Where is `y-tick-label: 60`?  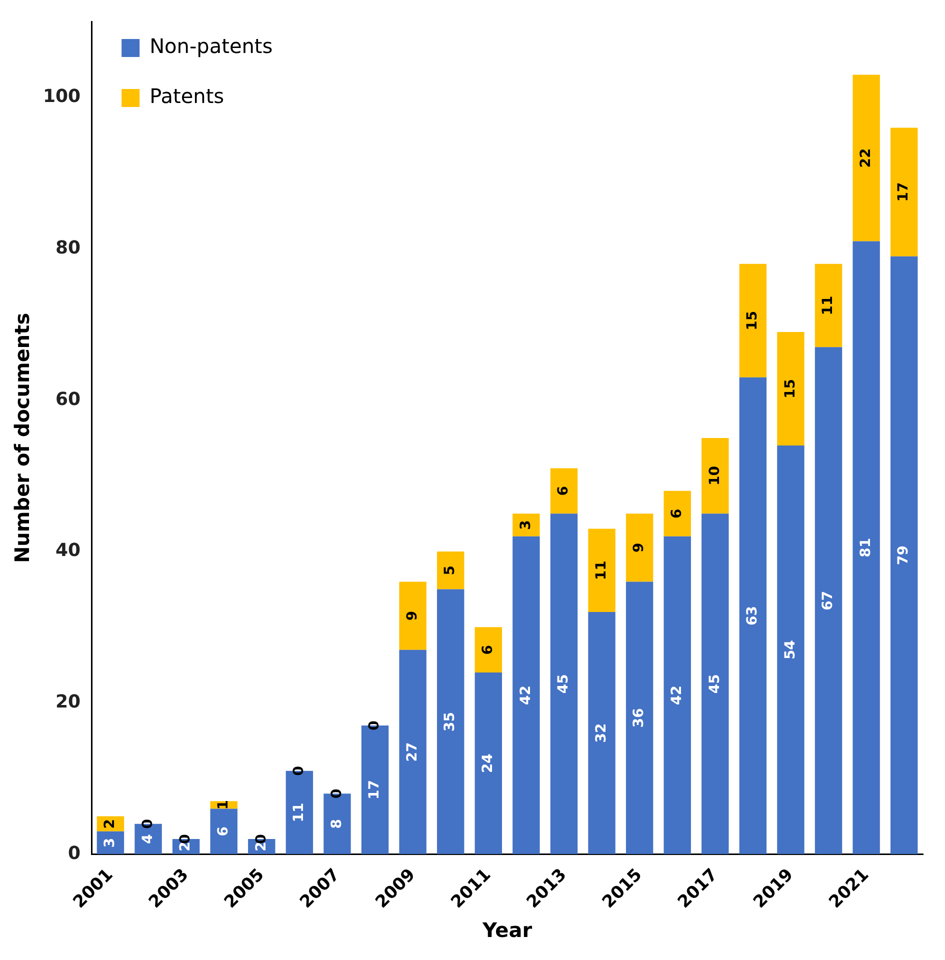 y-tick-label: 60 is located at coordinates (68, 399).